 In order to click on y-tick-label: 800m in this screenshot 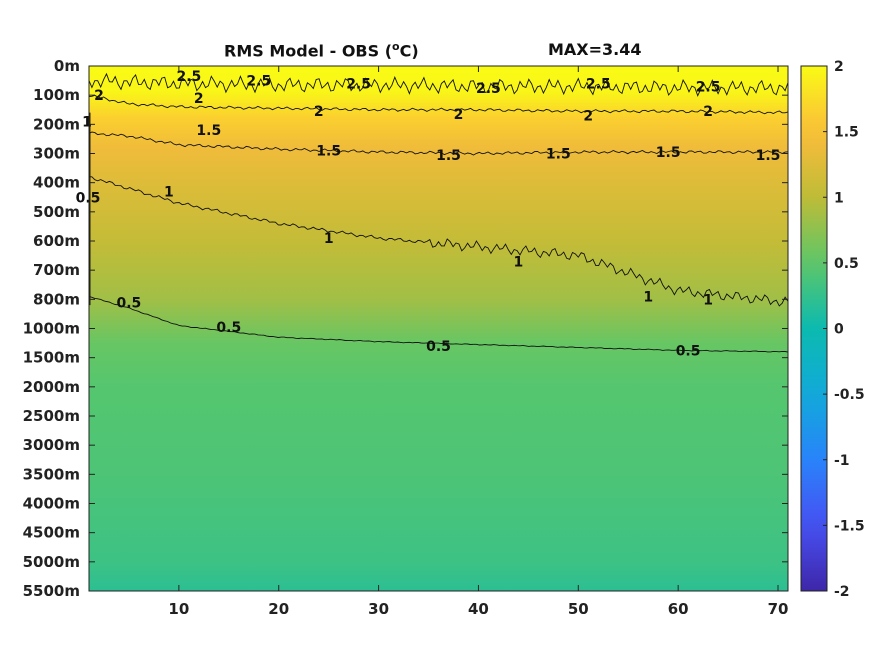, I will do `click(56, 299)`.